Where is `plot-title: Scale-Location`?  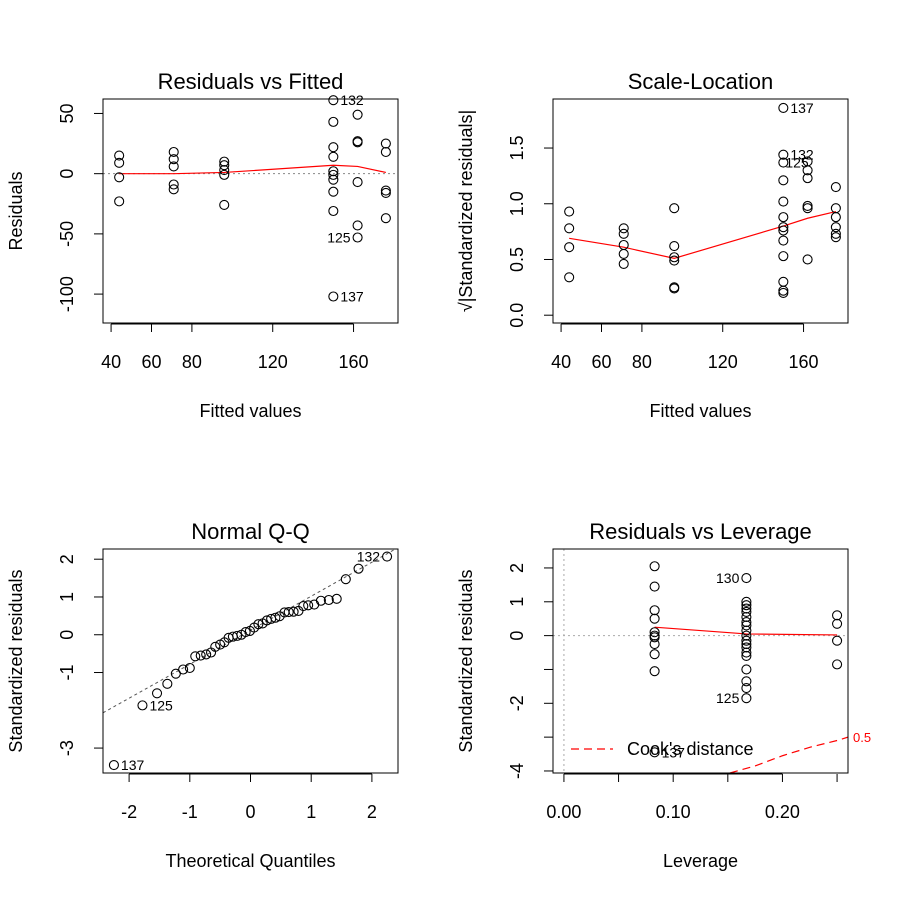
plot-title: Scale-Location is located at coordinates (701, 81).